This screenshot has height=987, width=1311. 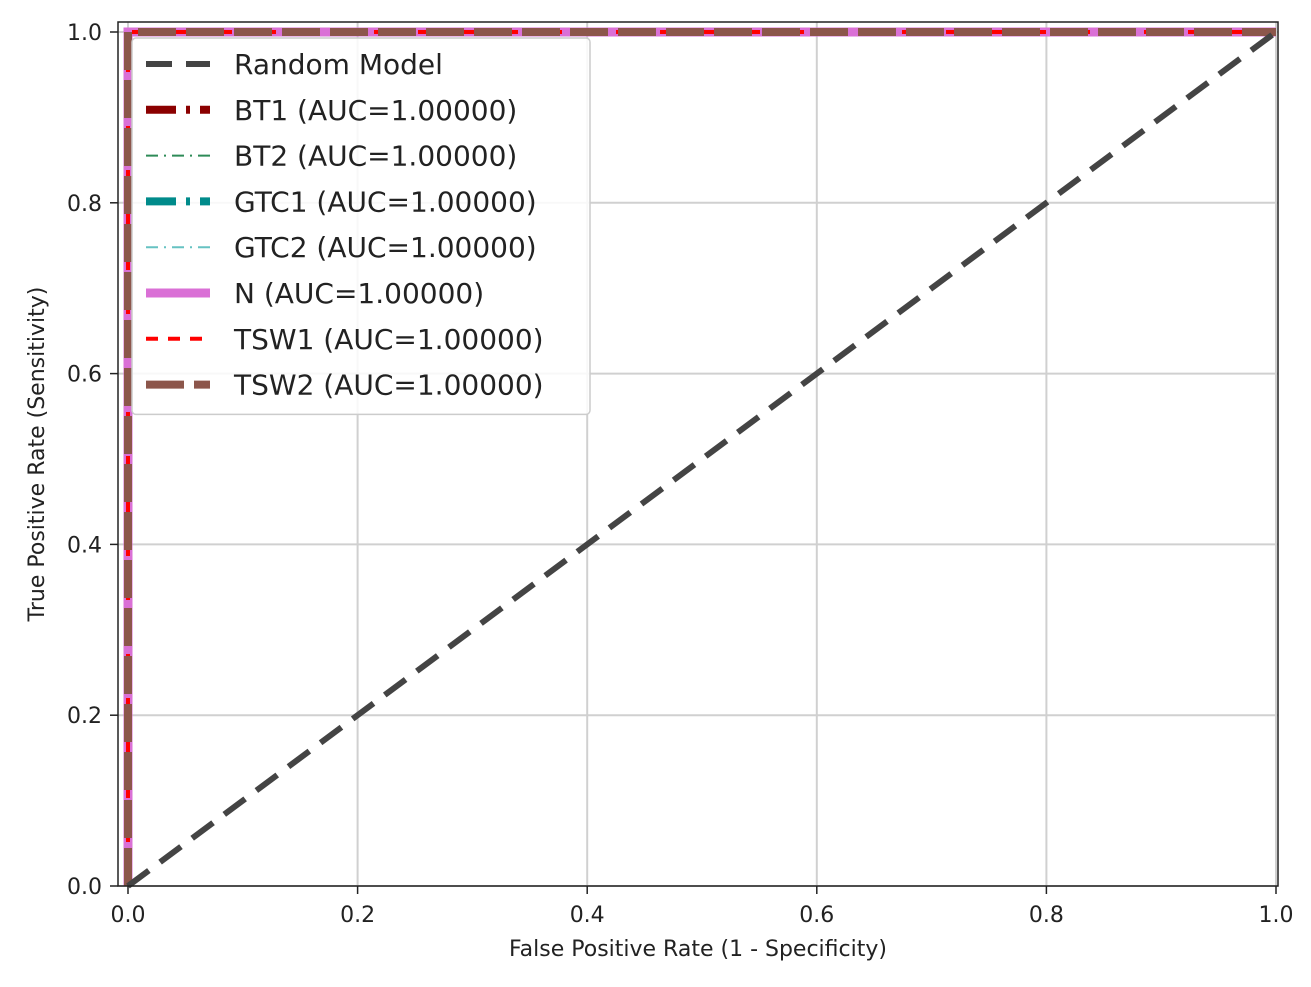 I want to click on legend-label-3: GTC1 (AUC=1.00000), so click(x=385, y=201).